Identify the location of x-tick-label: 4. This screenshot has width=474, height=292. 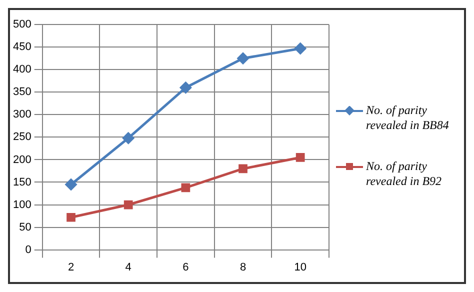
(128, 267).